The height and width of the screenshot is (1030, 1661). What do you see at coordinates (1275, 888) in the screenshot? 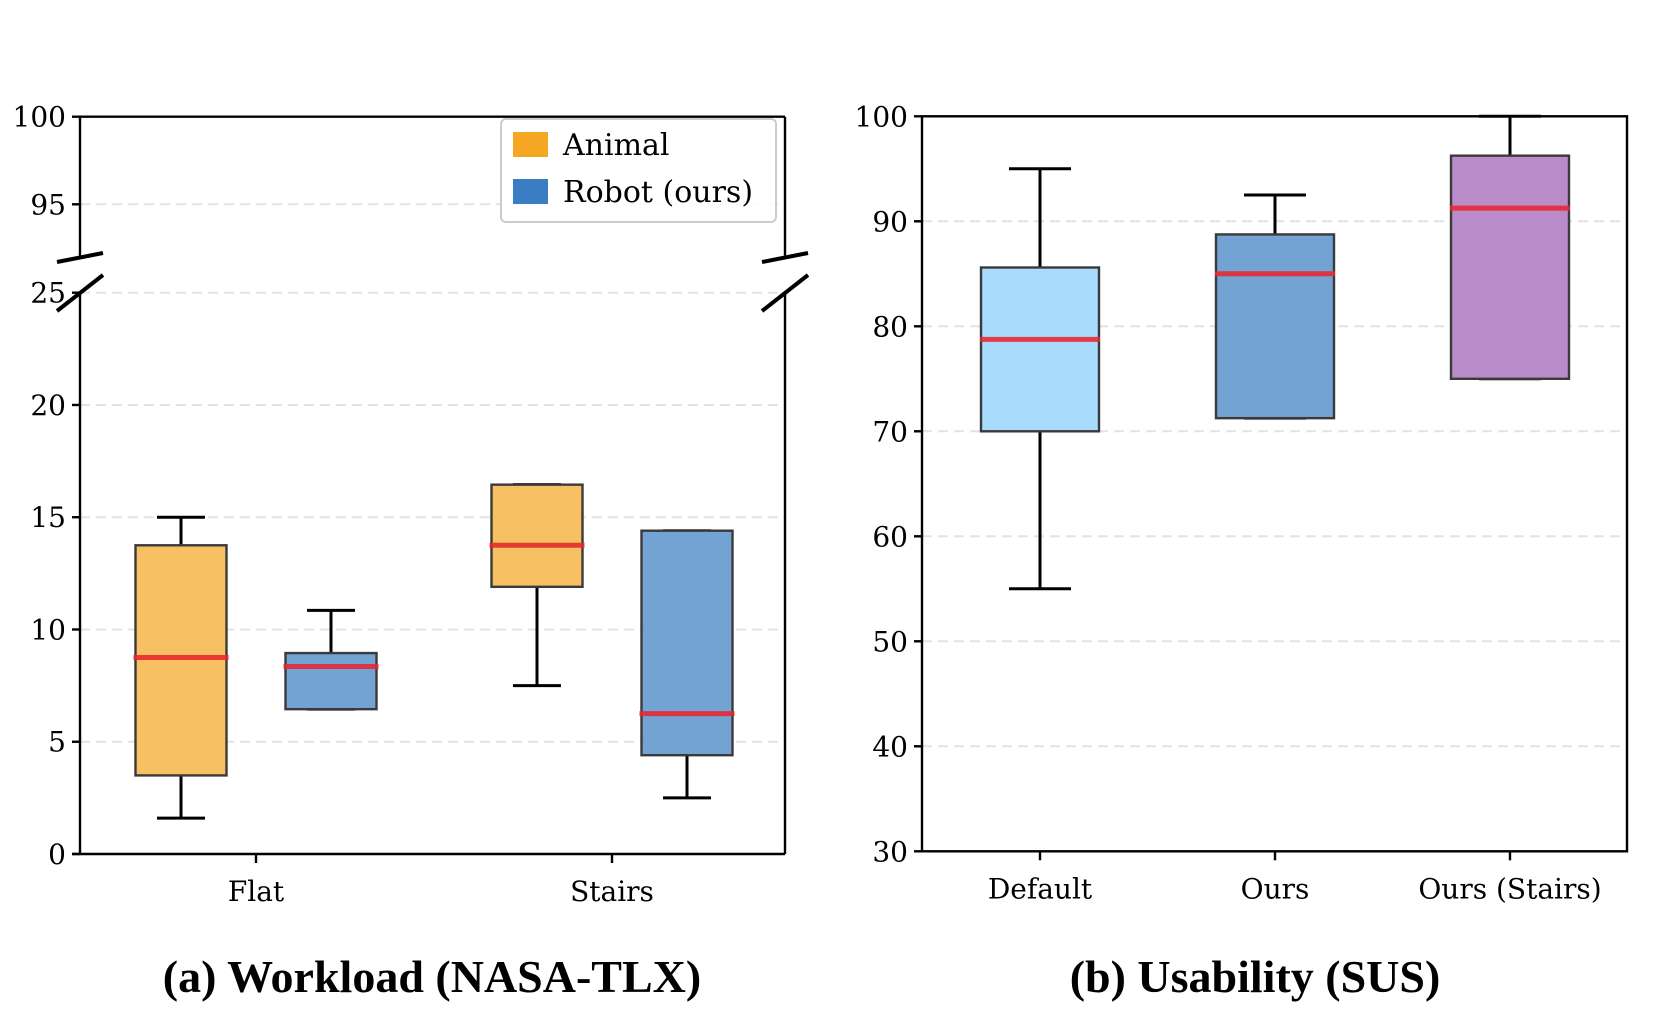
I see `x-tick-label: Ours` at bounding box center [1275, 888].